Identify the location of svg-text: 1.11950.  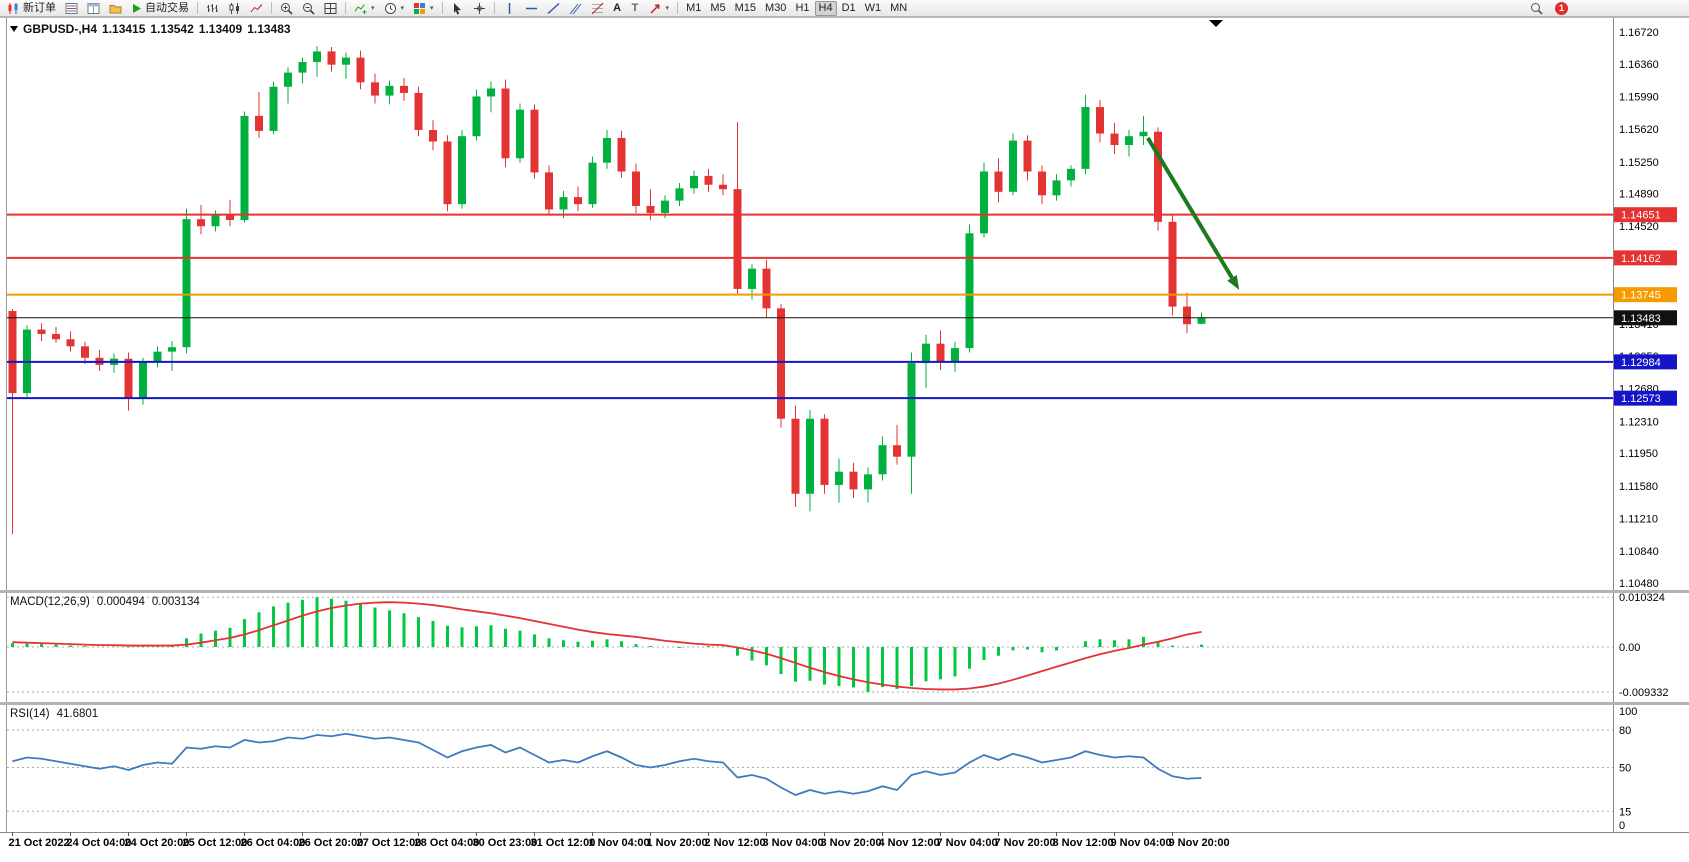
(1638, 454).